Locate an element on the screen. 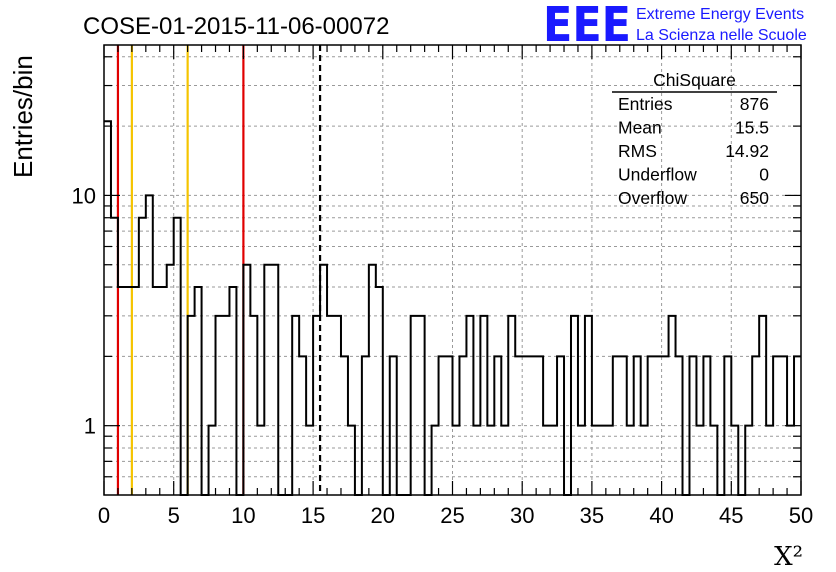 The width and height of the screenshot is (836, 572). stats-value: 876 is located at coordinates (754, 104).